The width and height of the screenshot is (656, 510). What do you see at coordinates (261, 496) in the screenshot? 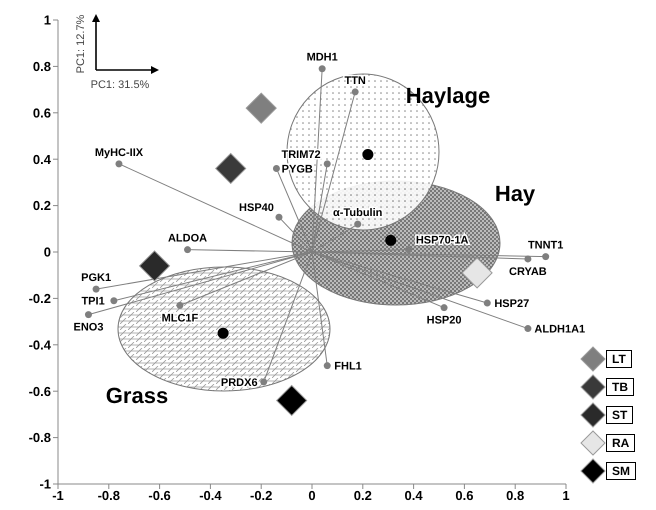
I see `x-tick-label: -0.2` at bounding box center [261, 496].